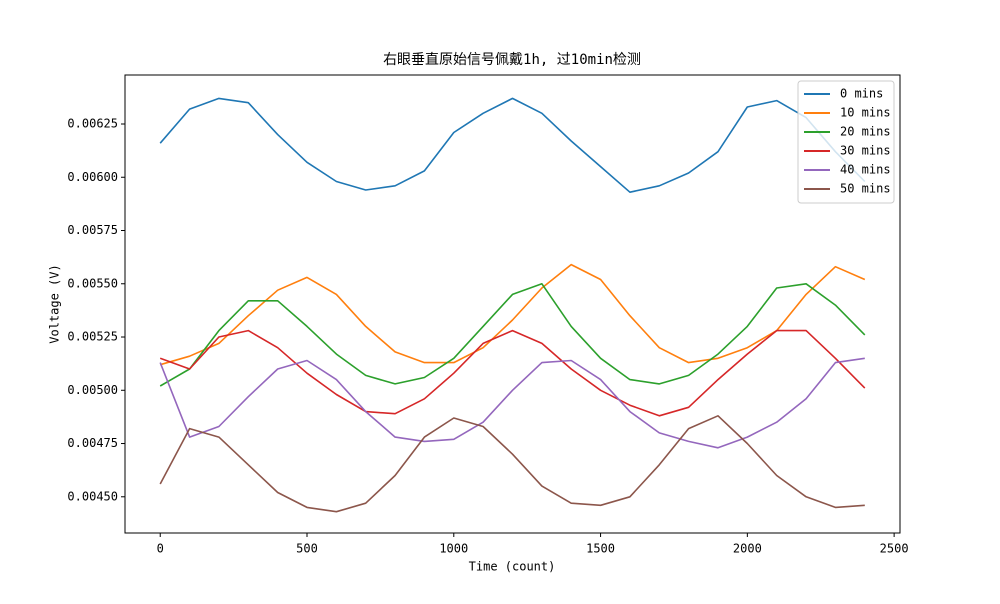  Describe the element at coordinates (865, 113) in the screenshot. I see `legend-label: 10 mins` at that location.